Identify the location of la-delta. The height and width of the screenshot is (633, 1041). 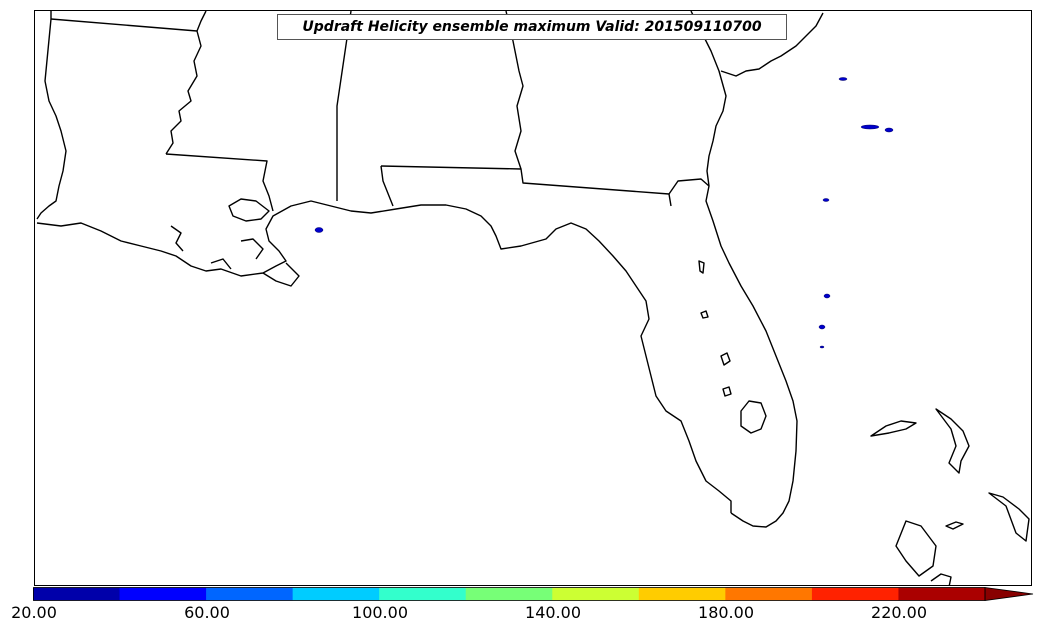
(235, 256).